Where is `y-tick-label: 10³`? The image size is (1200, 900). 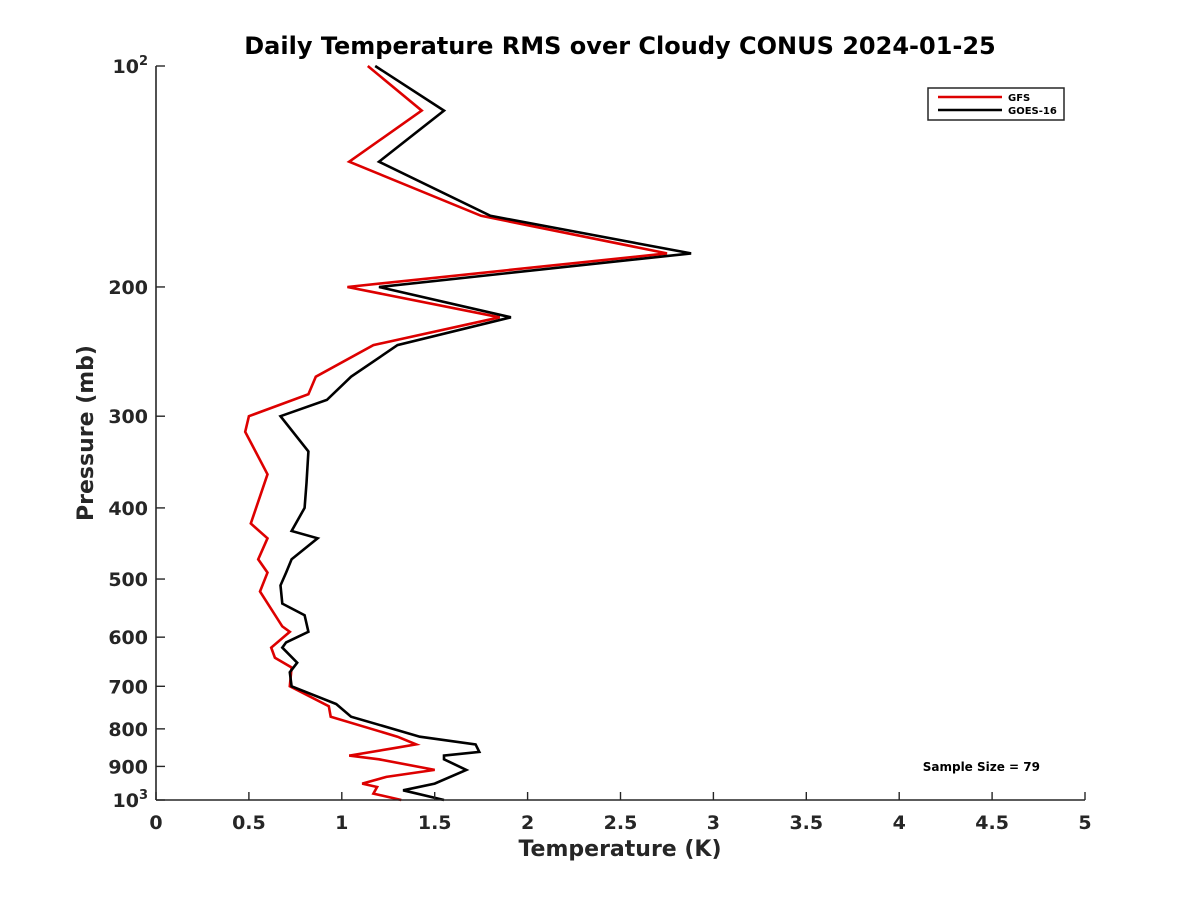 y-tick-label: 10³ is located at coordinates (131, 800).